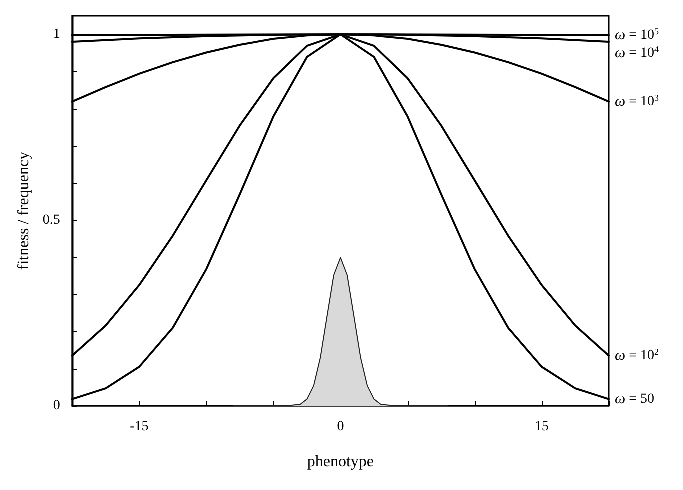  What do you see at coordinates (24, 211) in the screenshot?
I see `y-axis-title: fitness / frequency` at bounding box center [24, 211].